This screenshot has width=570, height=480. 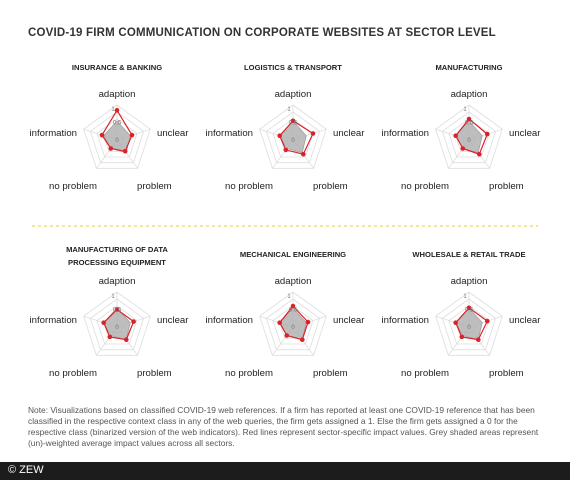 What do you see at coordinates (117, 249) in the screenshot?
I see `chart-title: MANUFACTURING OF DATA` at bounding box center [117, 249].